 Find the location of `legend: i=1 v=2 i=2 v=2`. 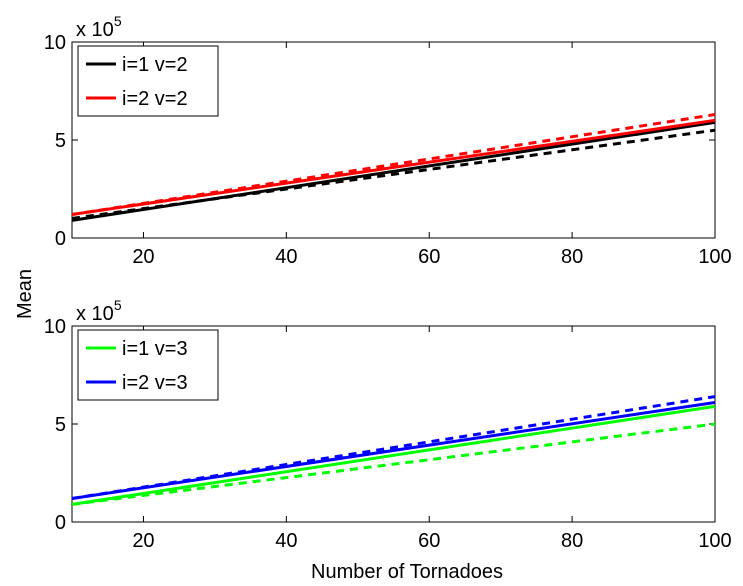

legend: i=1 v=2 i=2 v=2 is located at coordinates (148, 81).